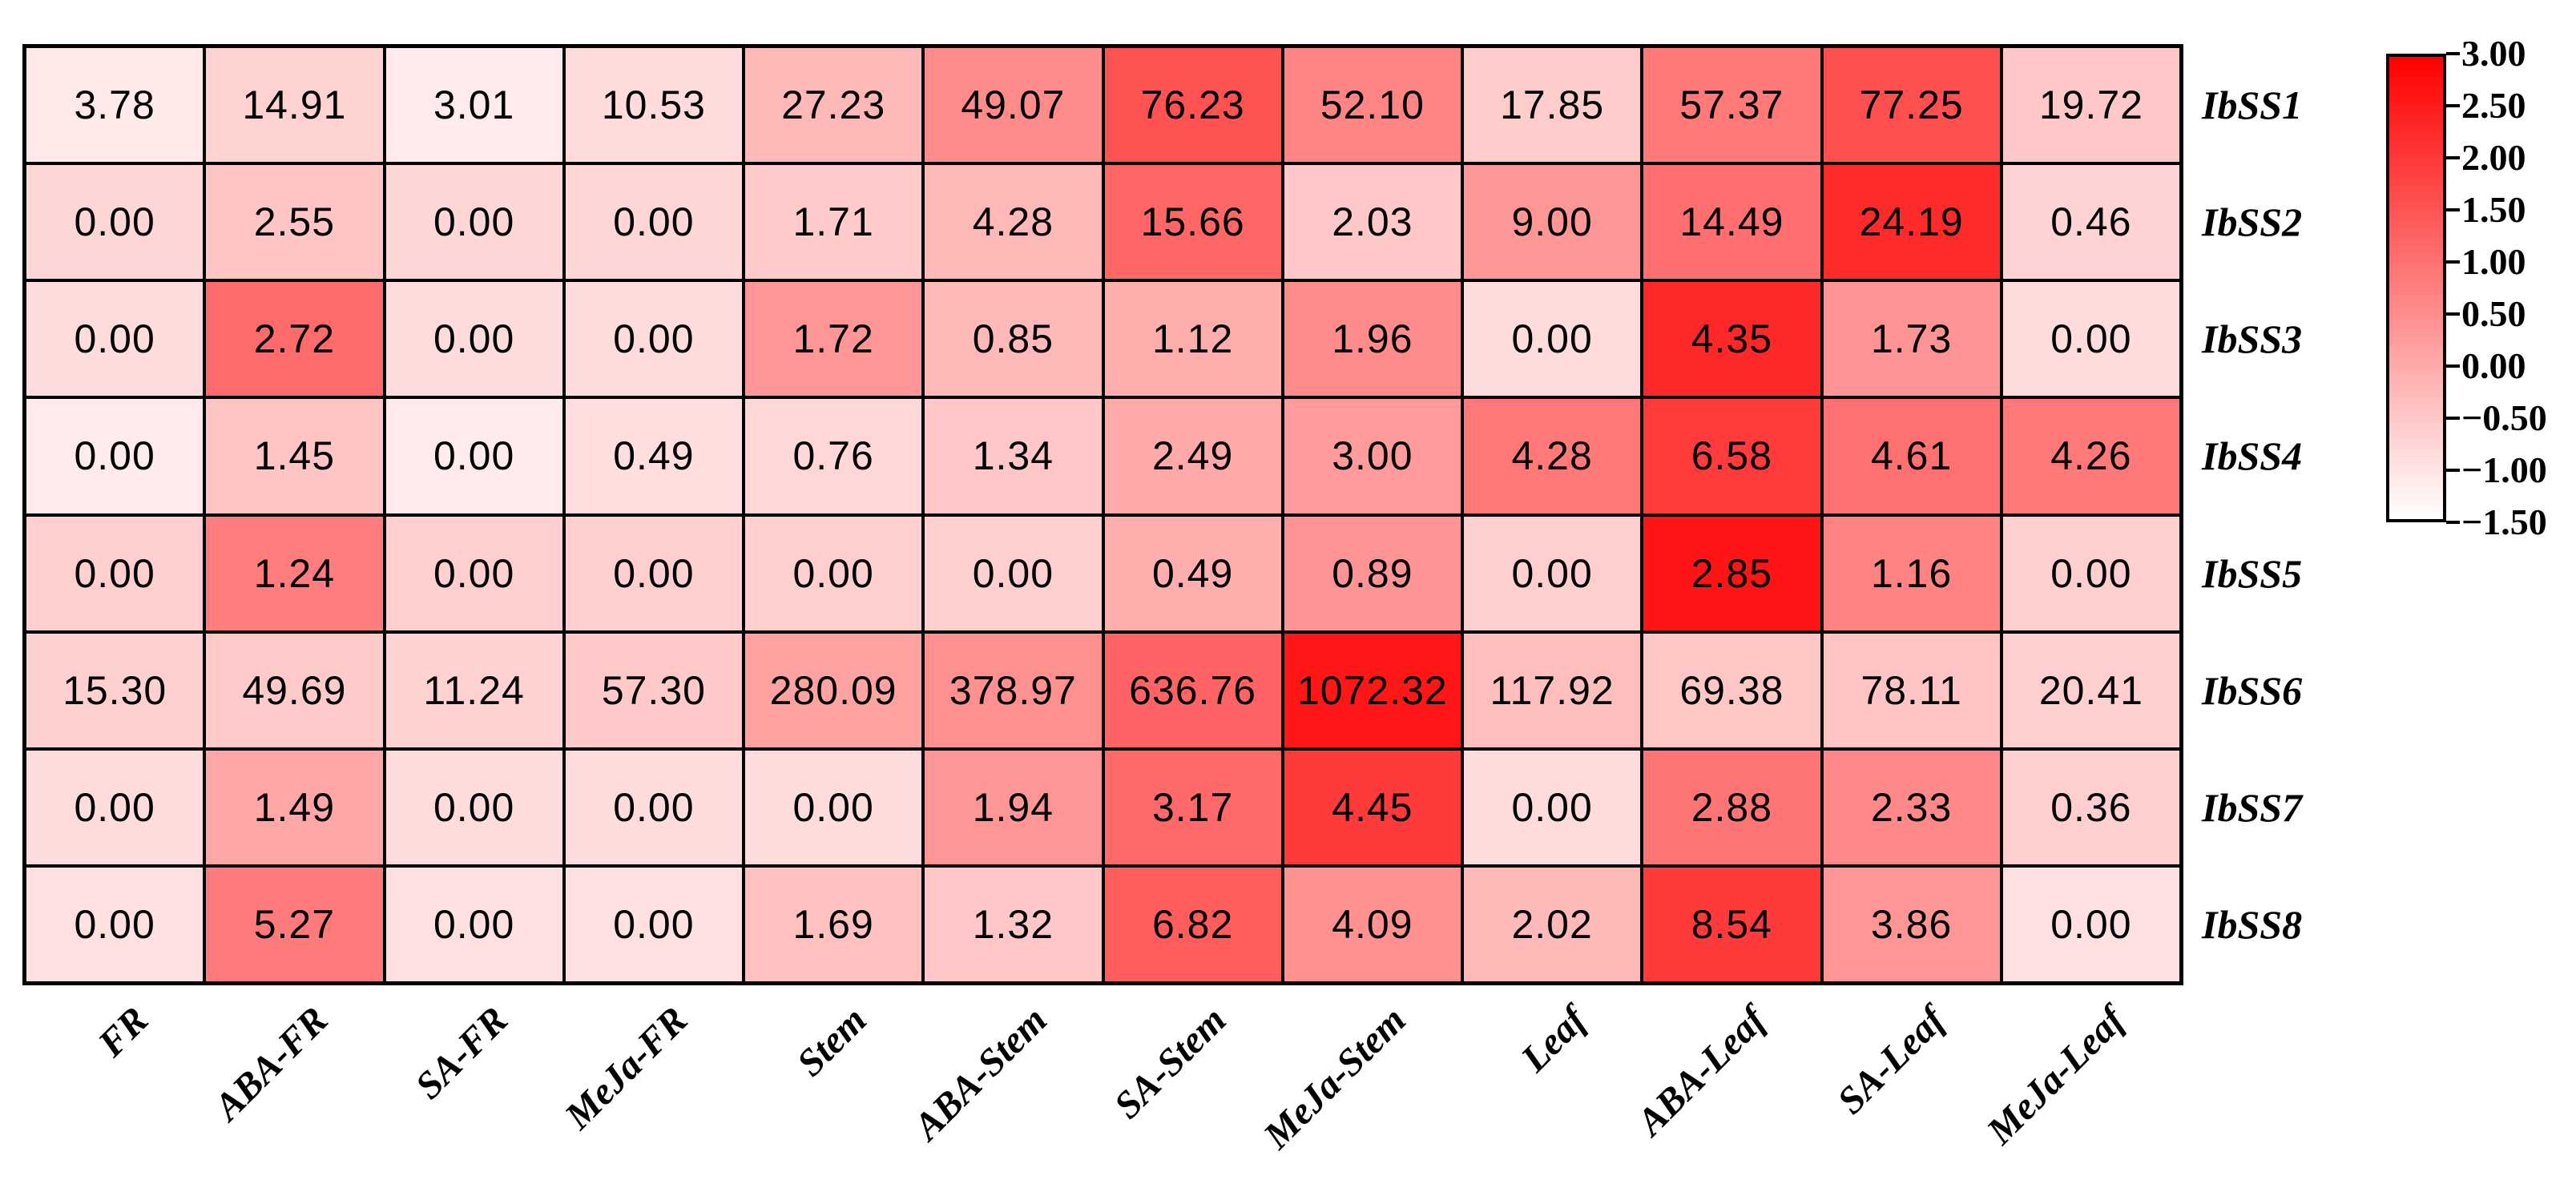  I want to click on heatmap-cell-IbSS7-MeJa-Leaf: 0.36, so click(2090, 807).